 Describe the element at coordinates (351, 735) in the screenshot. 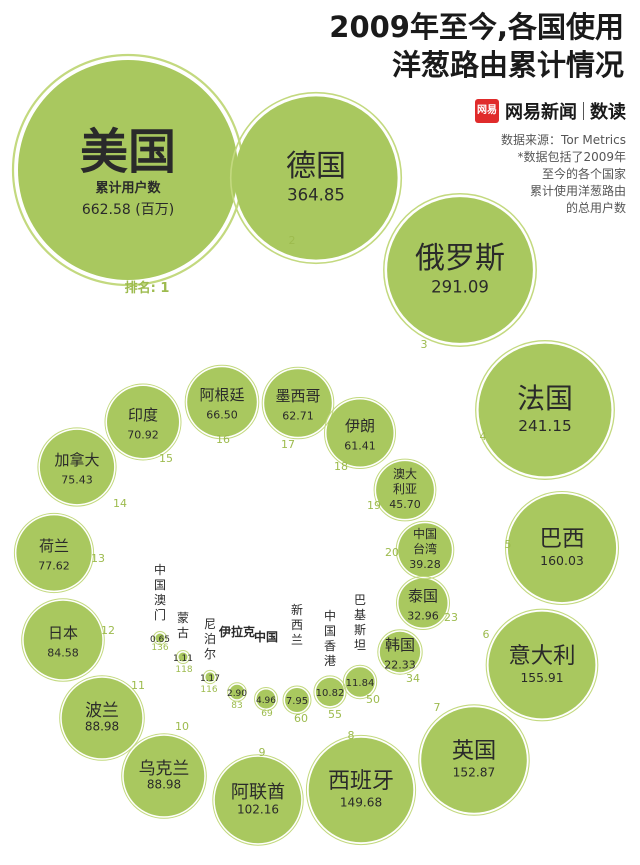

I see `rank-label: 8` at that location.